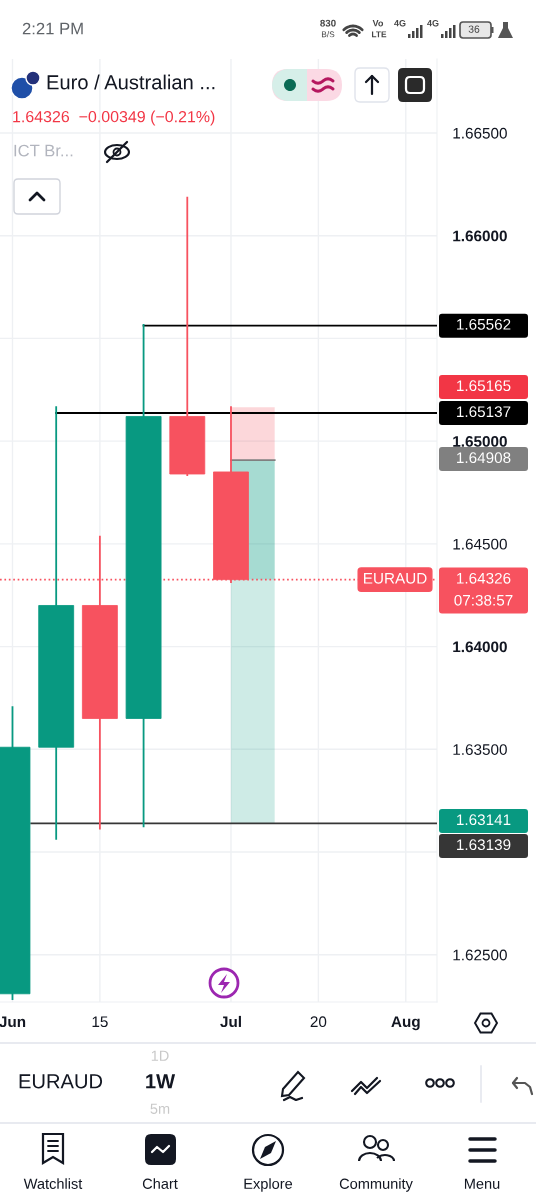 The width and height of the screenshot is (536, 1200). Describe the element at coordinates (482, 1183) in the screenshot. I see `text: Menu` at that location.